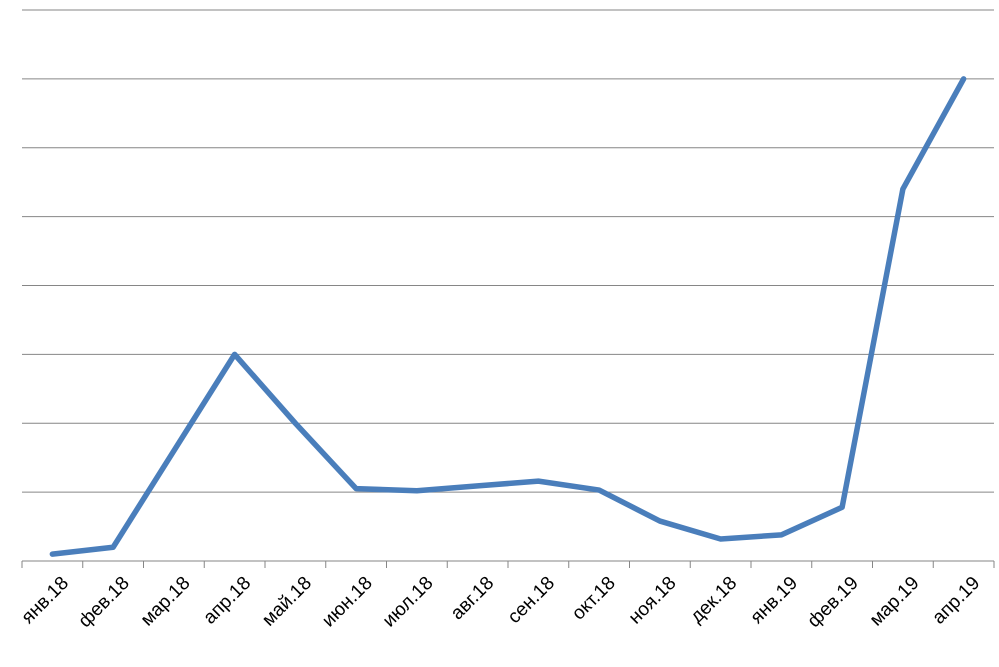  Describe the element at coordinates (833, 602) in the screenshot. I see `x-tick-label: фев.19` at that location.